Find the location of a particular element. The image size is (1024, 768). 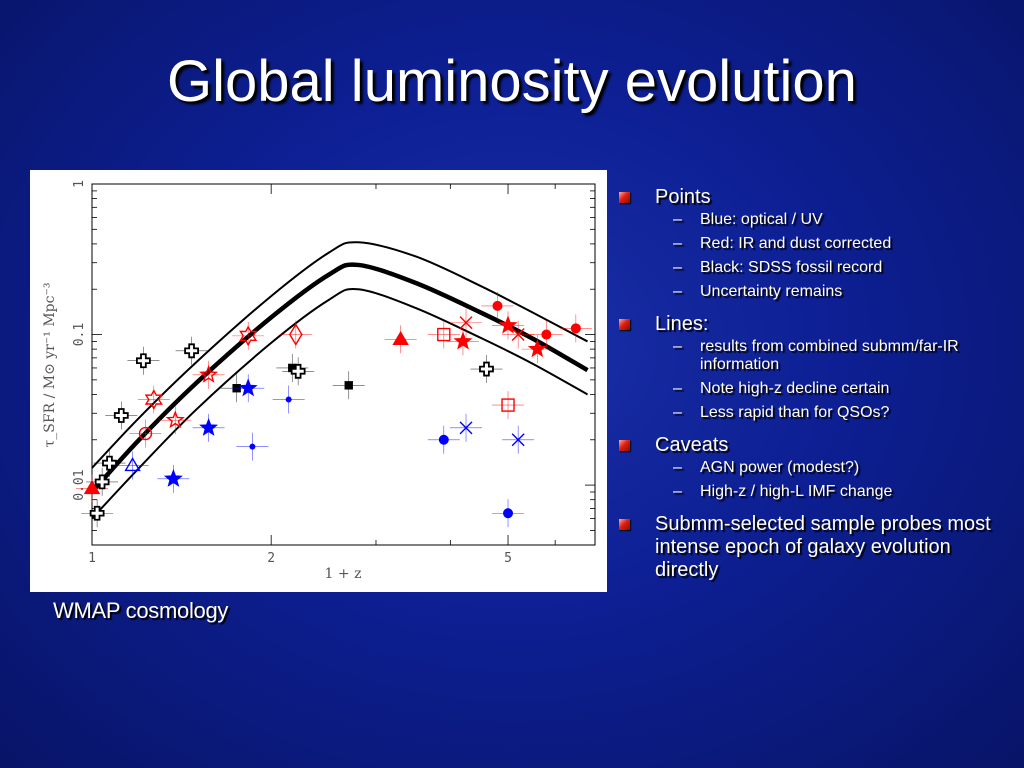

sub-bullet-item: – Blue: optical / UV is located at coordinates (816, 220).